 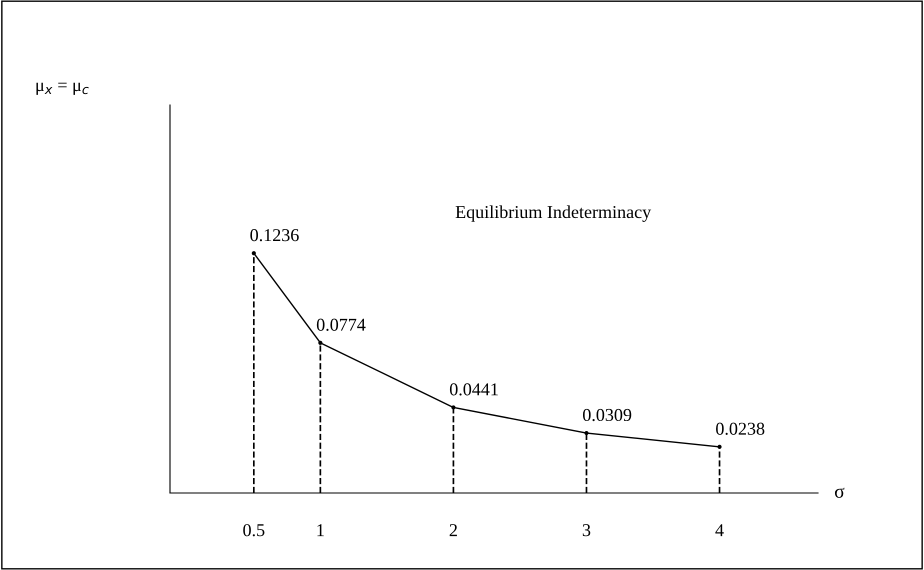 What do you see at coordinates (453, 530) in the screenshot?
I see `x-tick-label: 2` at bounding box center [453, 530].